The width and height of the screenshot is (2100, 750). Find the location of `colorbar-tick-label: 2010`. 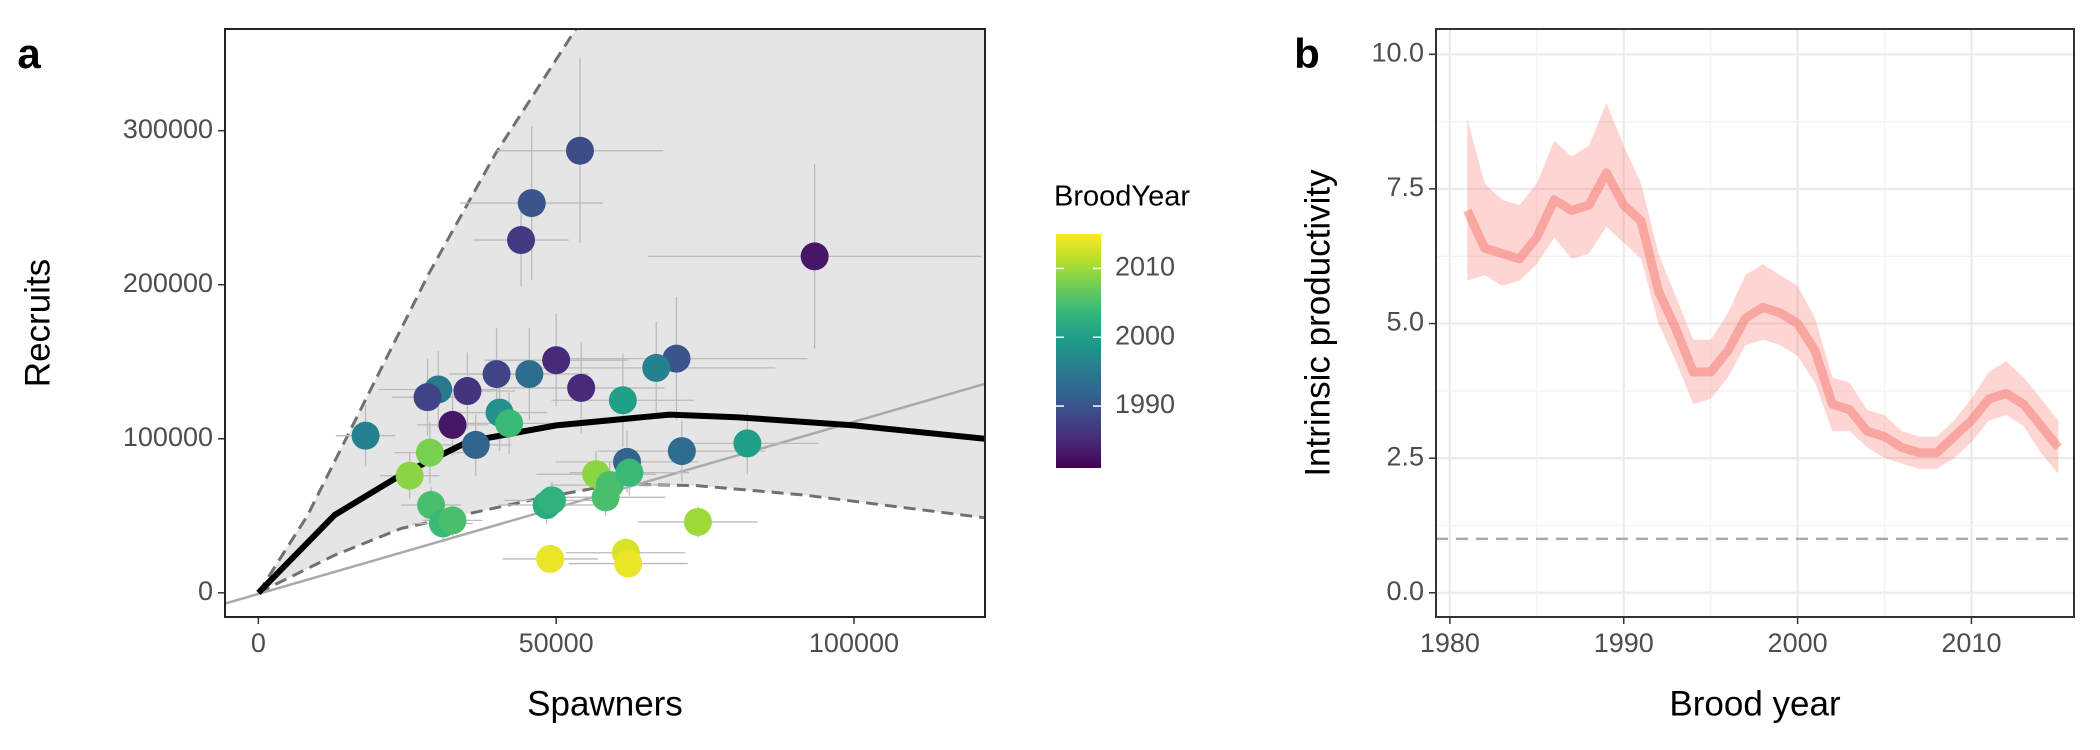

colorbar-tick-label: 2010 is located at coordinates (1145, 267).